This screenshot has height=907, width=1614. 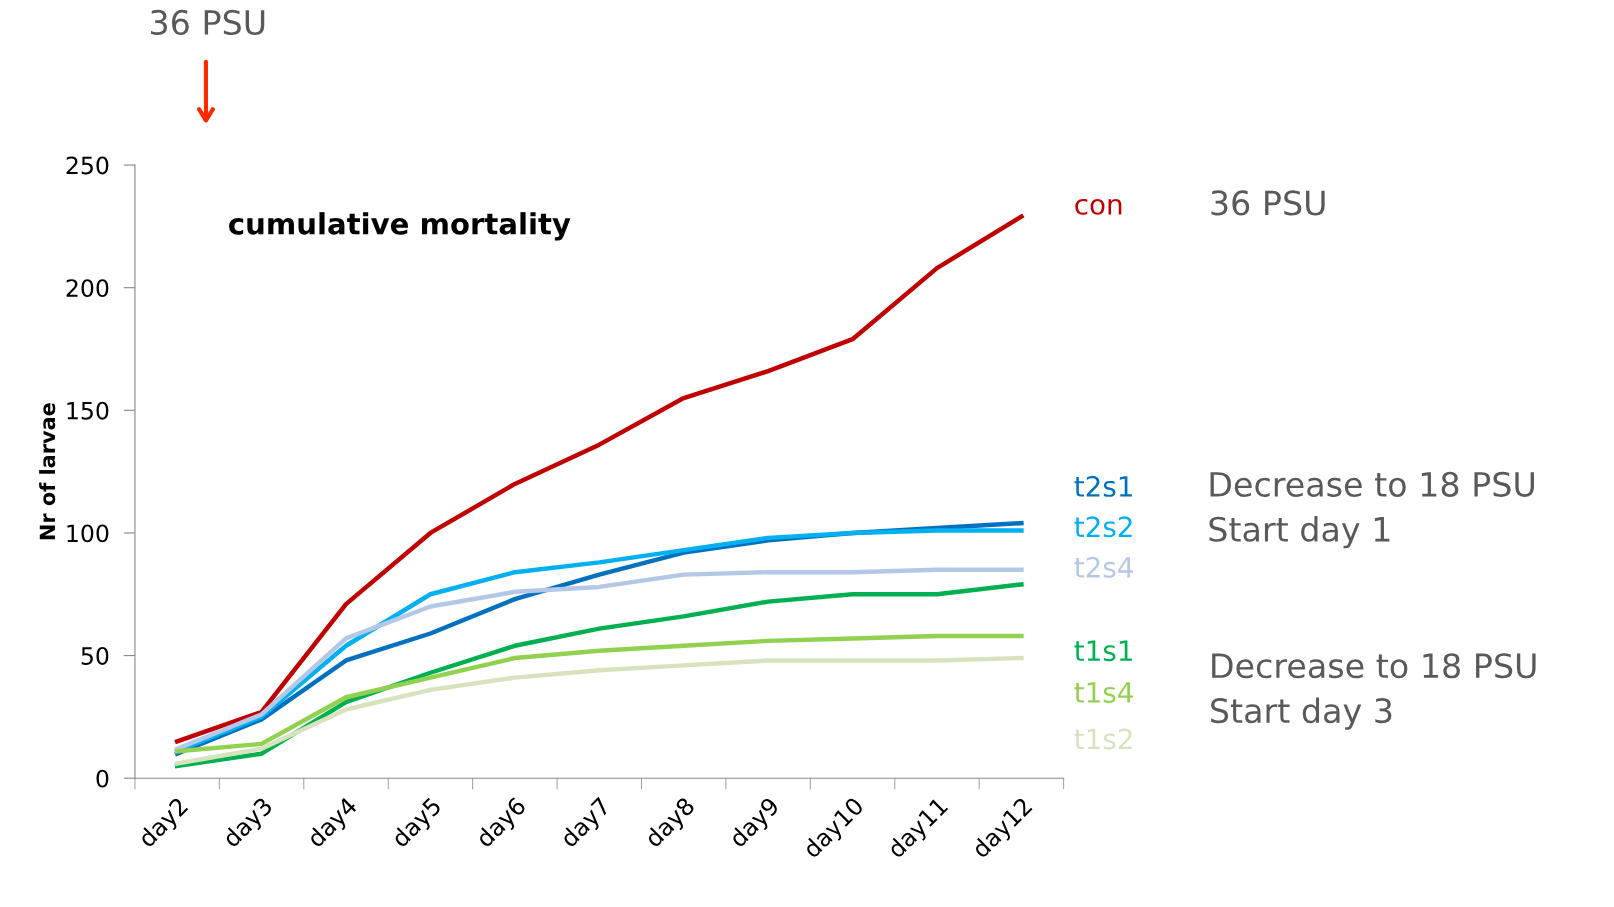 What do you see at coordinates (1103, 567) in the screenshot?
I see `series-label: t2s4` at bounding box center [1103, 567].